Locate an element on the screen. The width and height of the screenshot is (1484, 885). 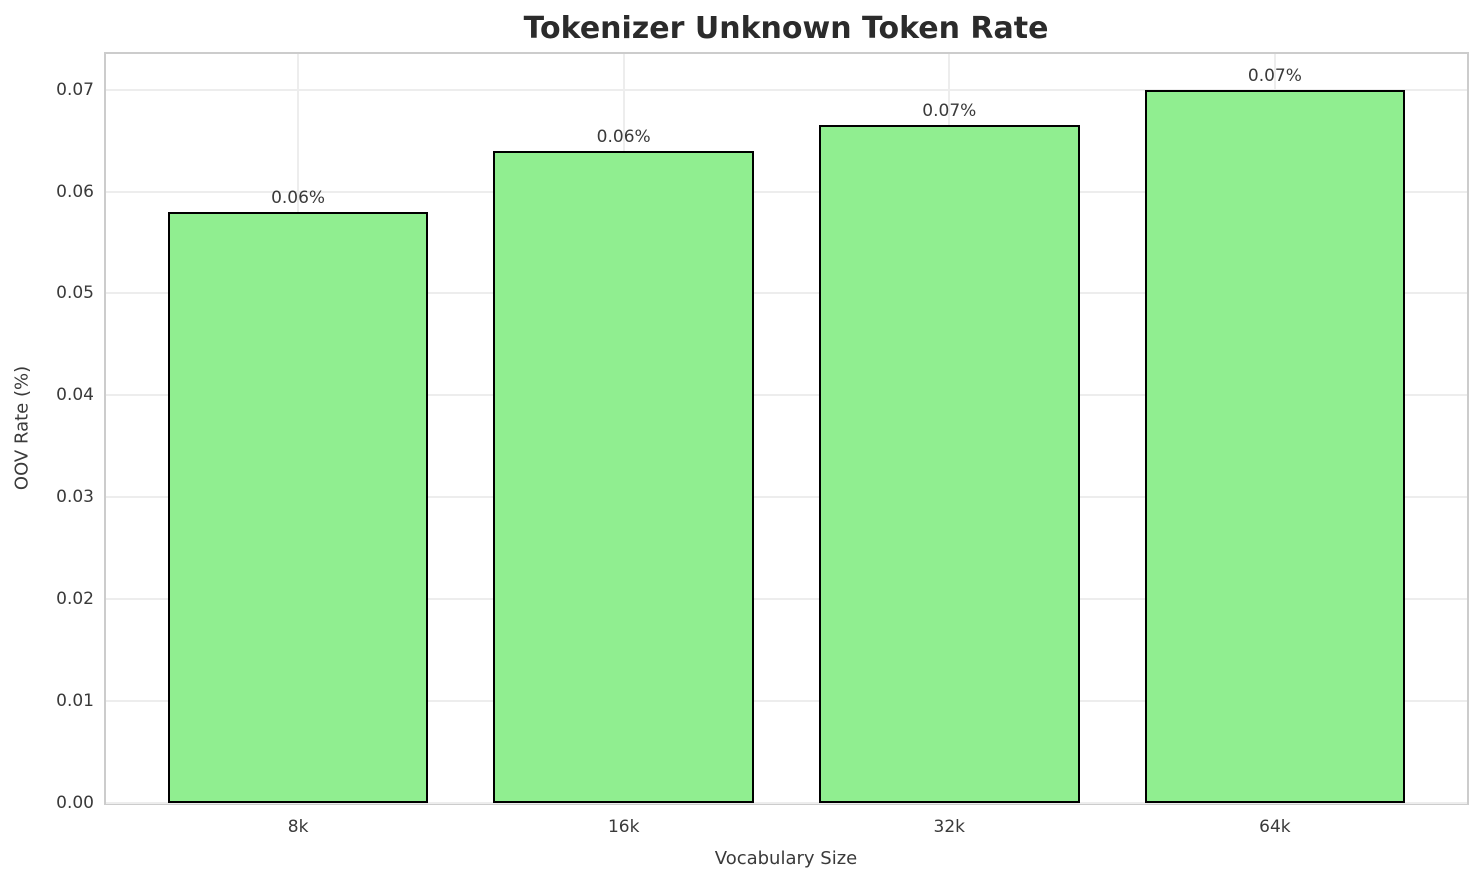
y-tick-label: 0.05 is located at coordinates (75, 293).